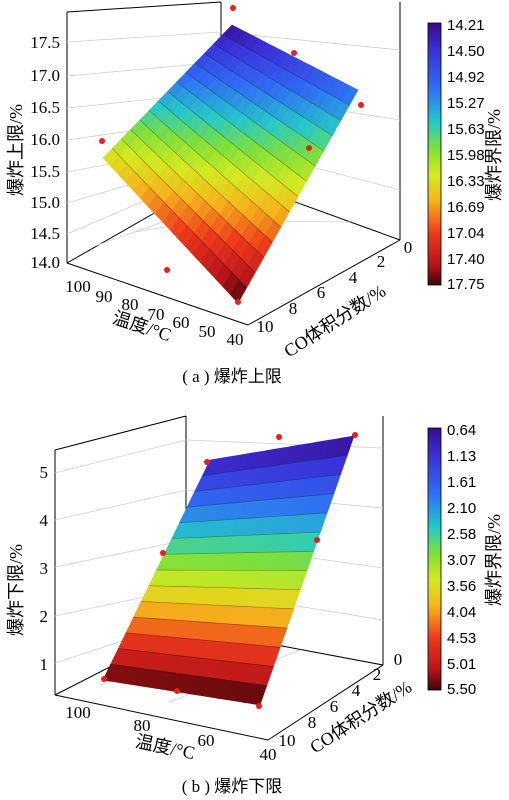 The width and height of the screenshot is (509, 800). What do you see at coordinates (461, 456) in the screenshot?
I see `colorbar-tick: 1.13` at bounding box center [461, 456].